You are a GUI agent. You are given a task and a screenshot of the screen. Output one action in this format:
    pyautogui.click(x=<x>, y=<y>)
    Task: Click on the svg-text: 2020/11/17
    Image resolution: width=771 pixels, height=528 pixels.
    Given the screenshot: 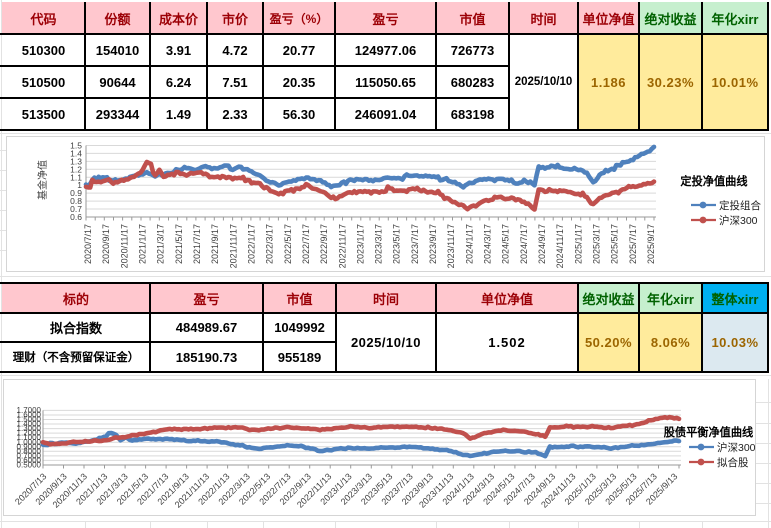 What is the action you would take?
    pyautogui.click(x=124, y=246)
    